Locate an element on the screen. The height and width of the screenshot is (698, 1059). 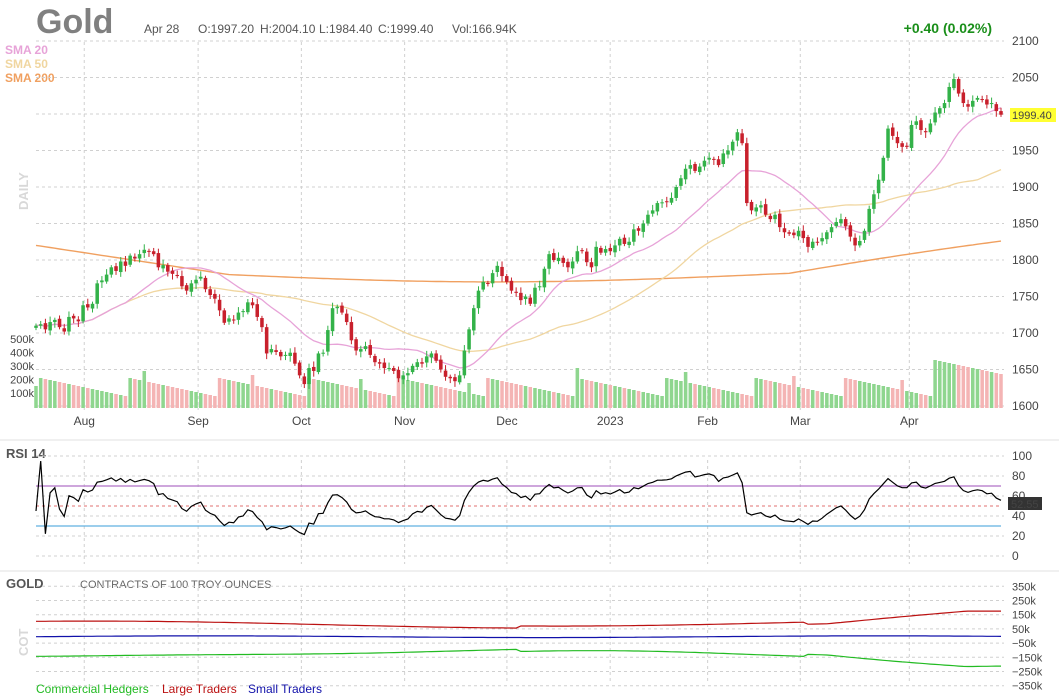
volume-value: Vol:166.94K is located at coordinates (484, 29).